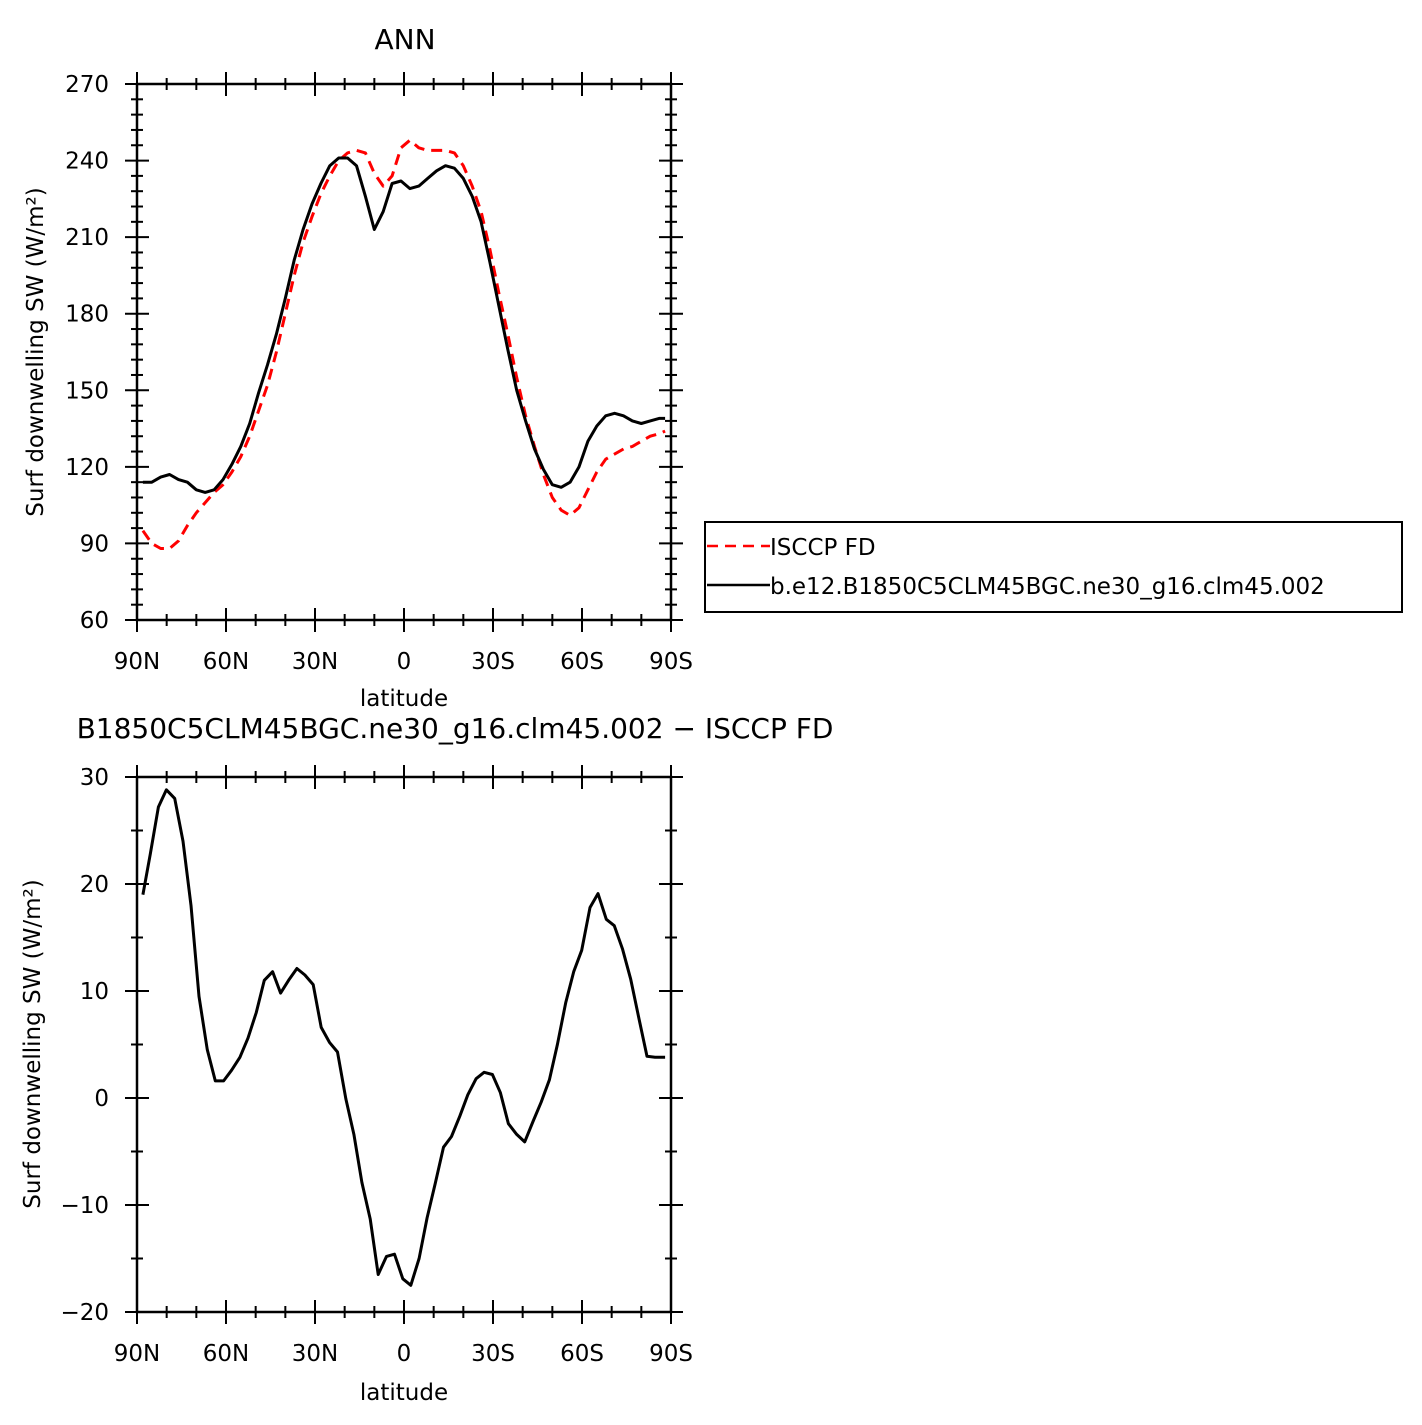 This screenshot has width=1422, height=1425. What do you see at coordinates (493, 662) in the screenshot?
I see `top-x-tick-label: 30S` at bounding box center [493, 662].